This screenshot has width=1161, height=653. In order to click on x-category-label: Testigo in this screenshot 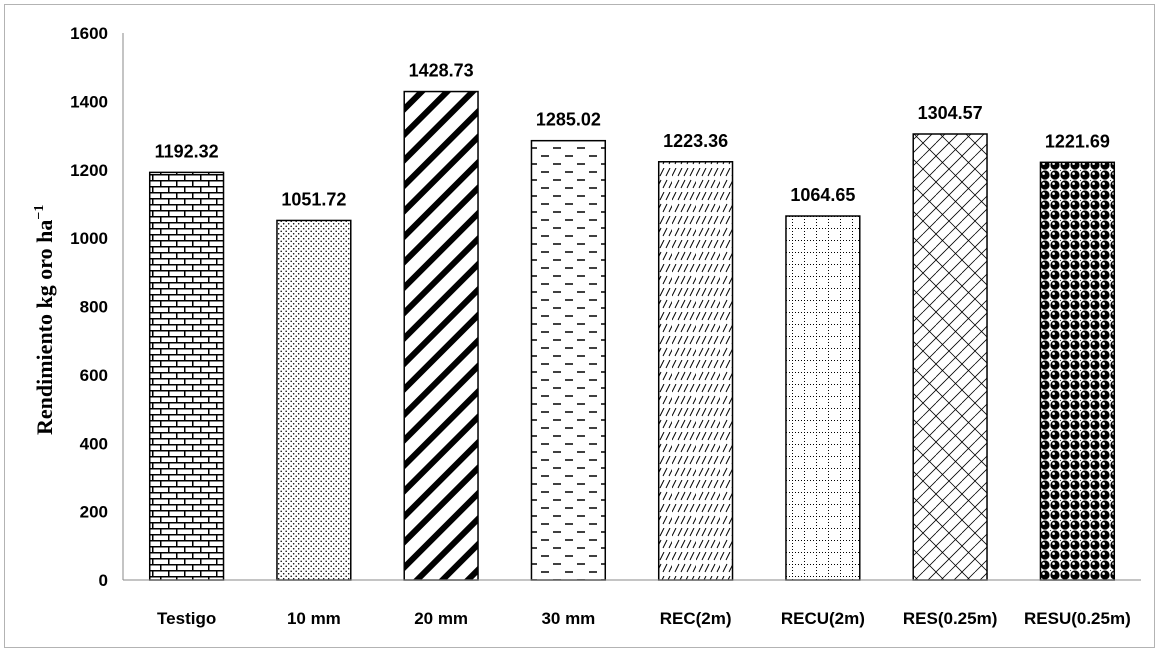, I will do `click(186, 618)`.